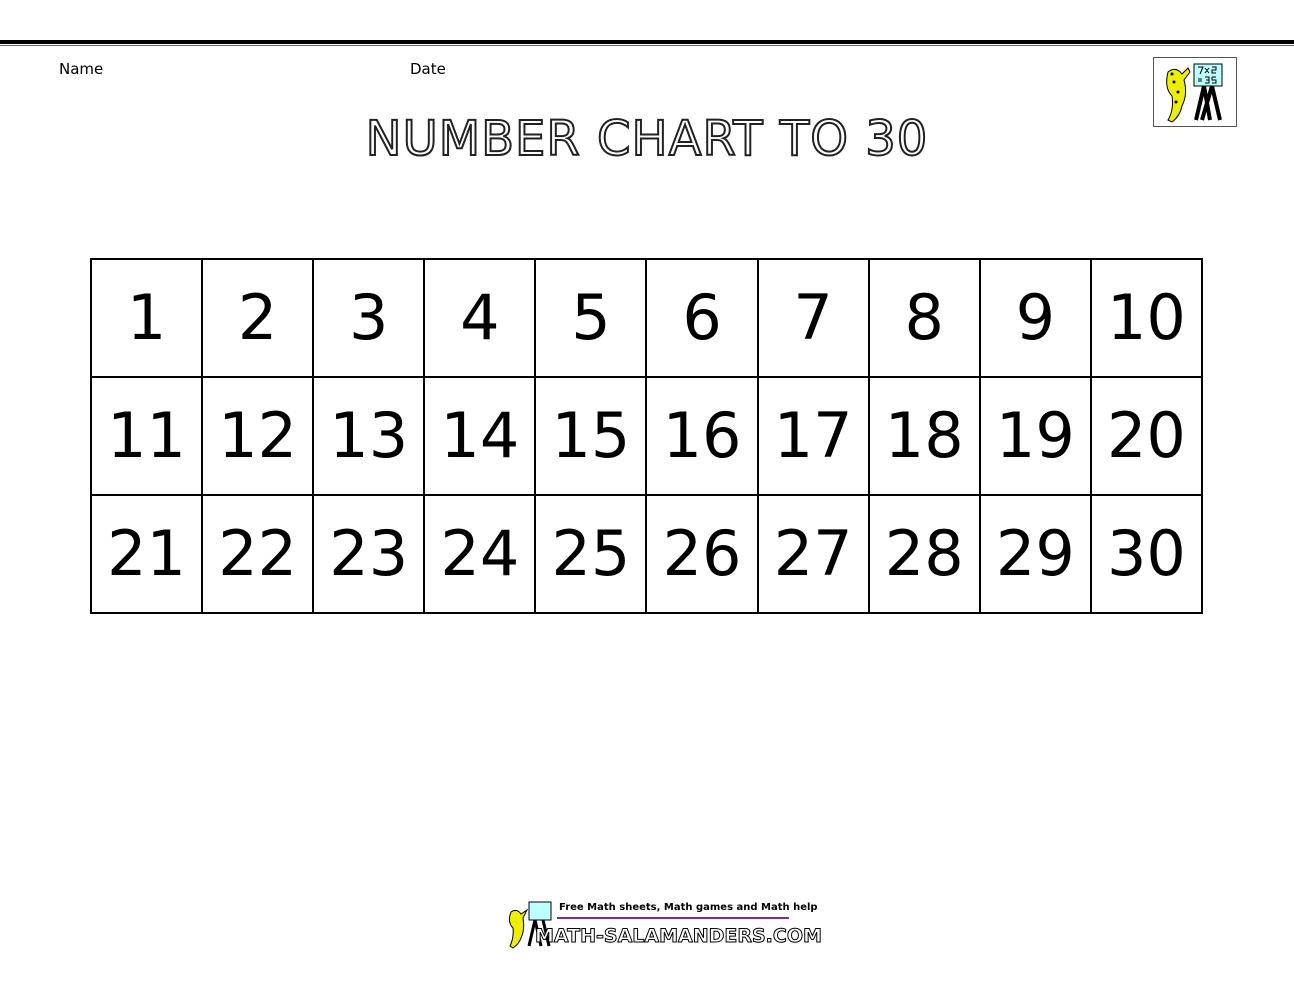  Describe the element at coordinates (1146, 554) in the screenshot. I see `number-cell: 30` at that location.